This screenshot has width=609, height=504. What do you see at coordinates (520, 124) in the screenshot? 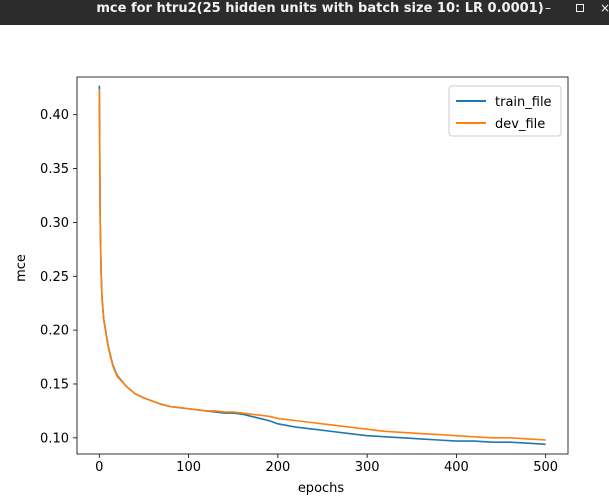
I see `legend-label-dev: dev_file` at bounding box center [520, 124].